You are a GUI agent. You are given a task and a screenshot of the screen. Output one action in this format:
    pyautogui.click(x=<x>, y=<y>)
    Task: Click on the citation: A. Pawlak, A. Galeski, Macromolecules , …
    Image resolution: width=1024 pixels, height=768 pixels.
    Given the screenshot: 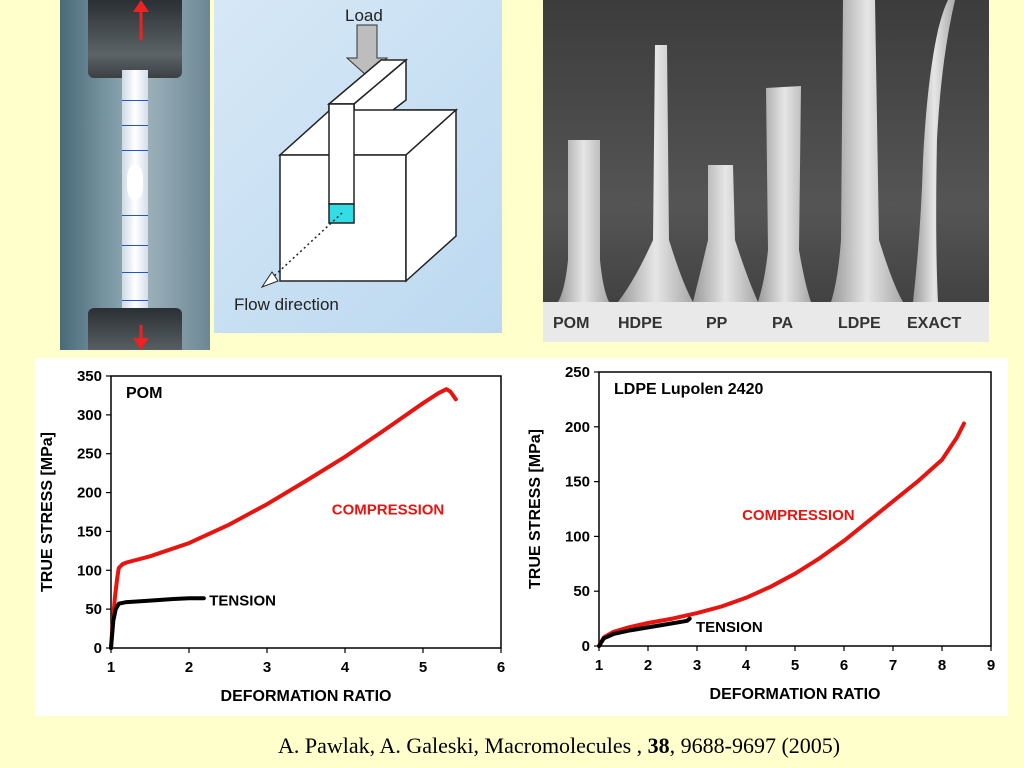 What is the action you would take?
    pyautogui.click(x=559, y=746)
    